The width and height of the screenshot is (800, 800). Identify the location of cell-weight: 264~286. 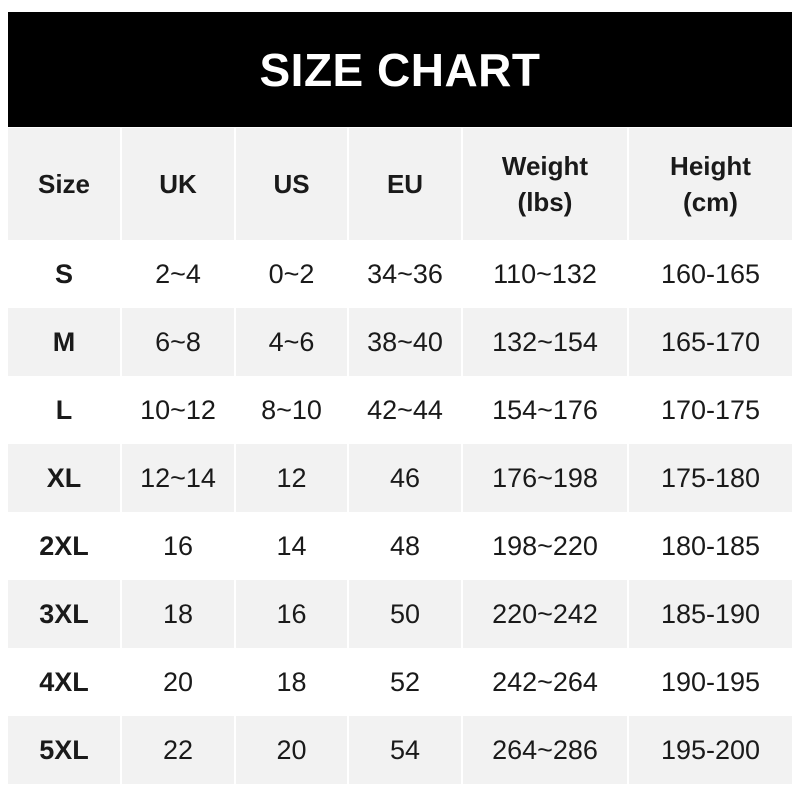
(545, 750).